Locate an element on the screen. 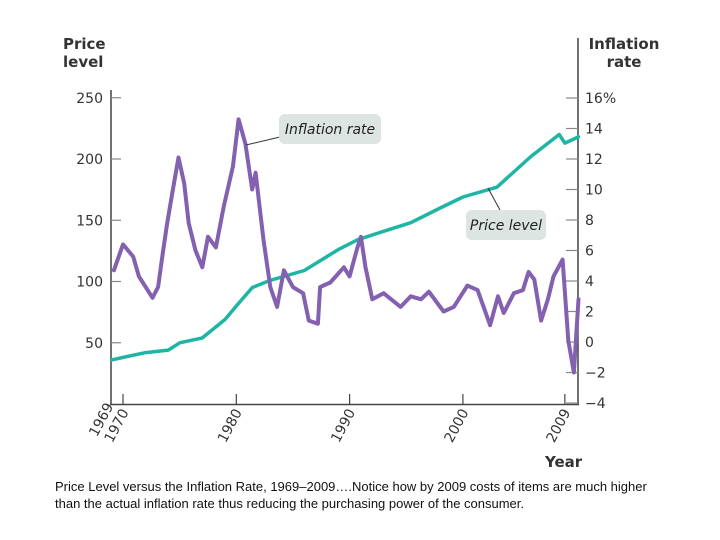 This screenshot has width=720, height=540. right-tick-label: −4 is located at coordinates (595, 404).